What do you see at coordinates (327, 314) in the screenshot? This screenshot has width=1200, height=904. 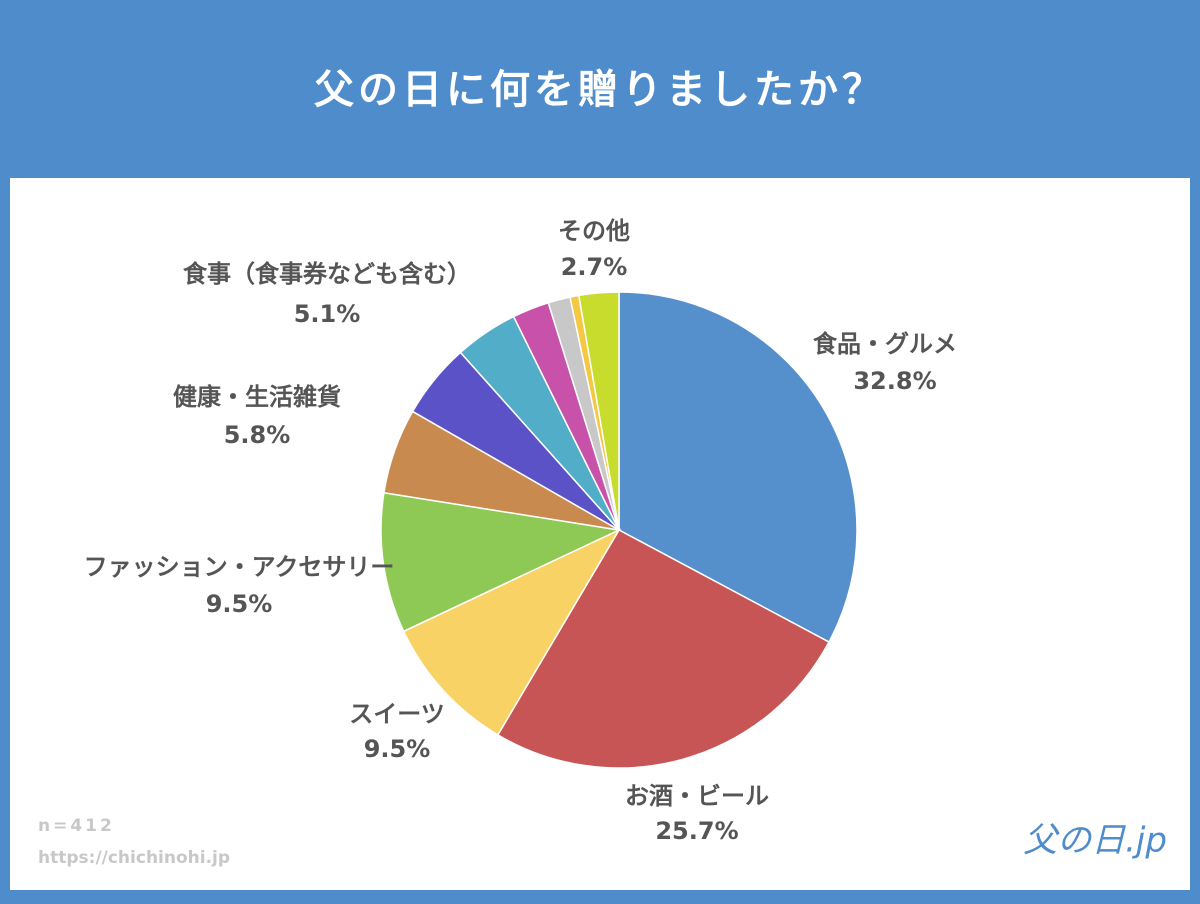 I see `value-label: 5.1%` at bounding box center [327, 314].